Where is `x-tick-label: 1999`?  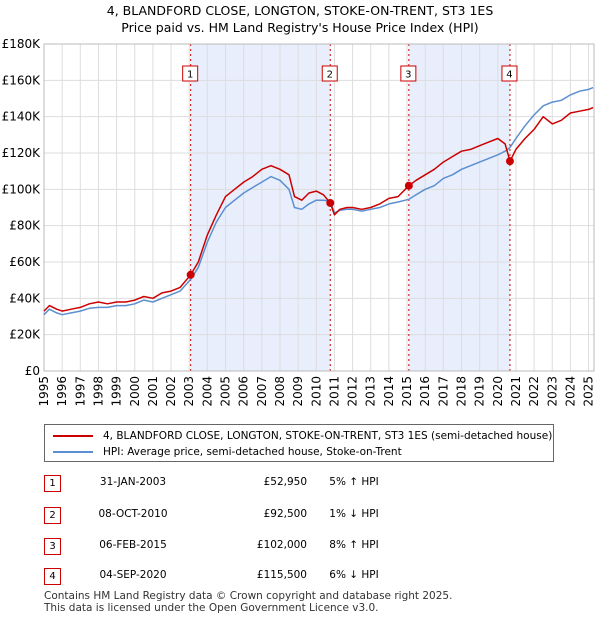
x-tick-label: 1999 is located at coordinates (117, 391).